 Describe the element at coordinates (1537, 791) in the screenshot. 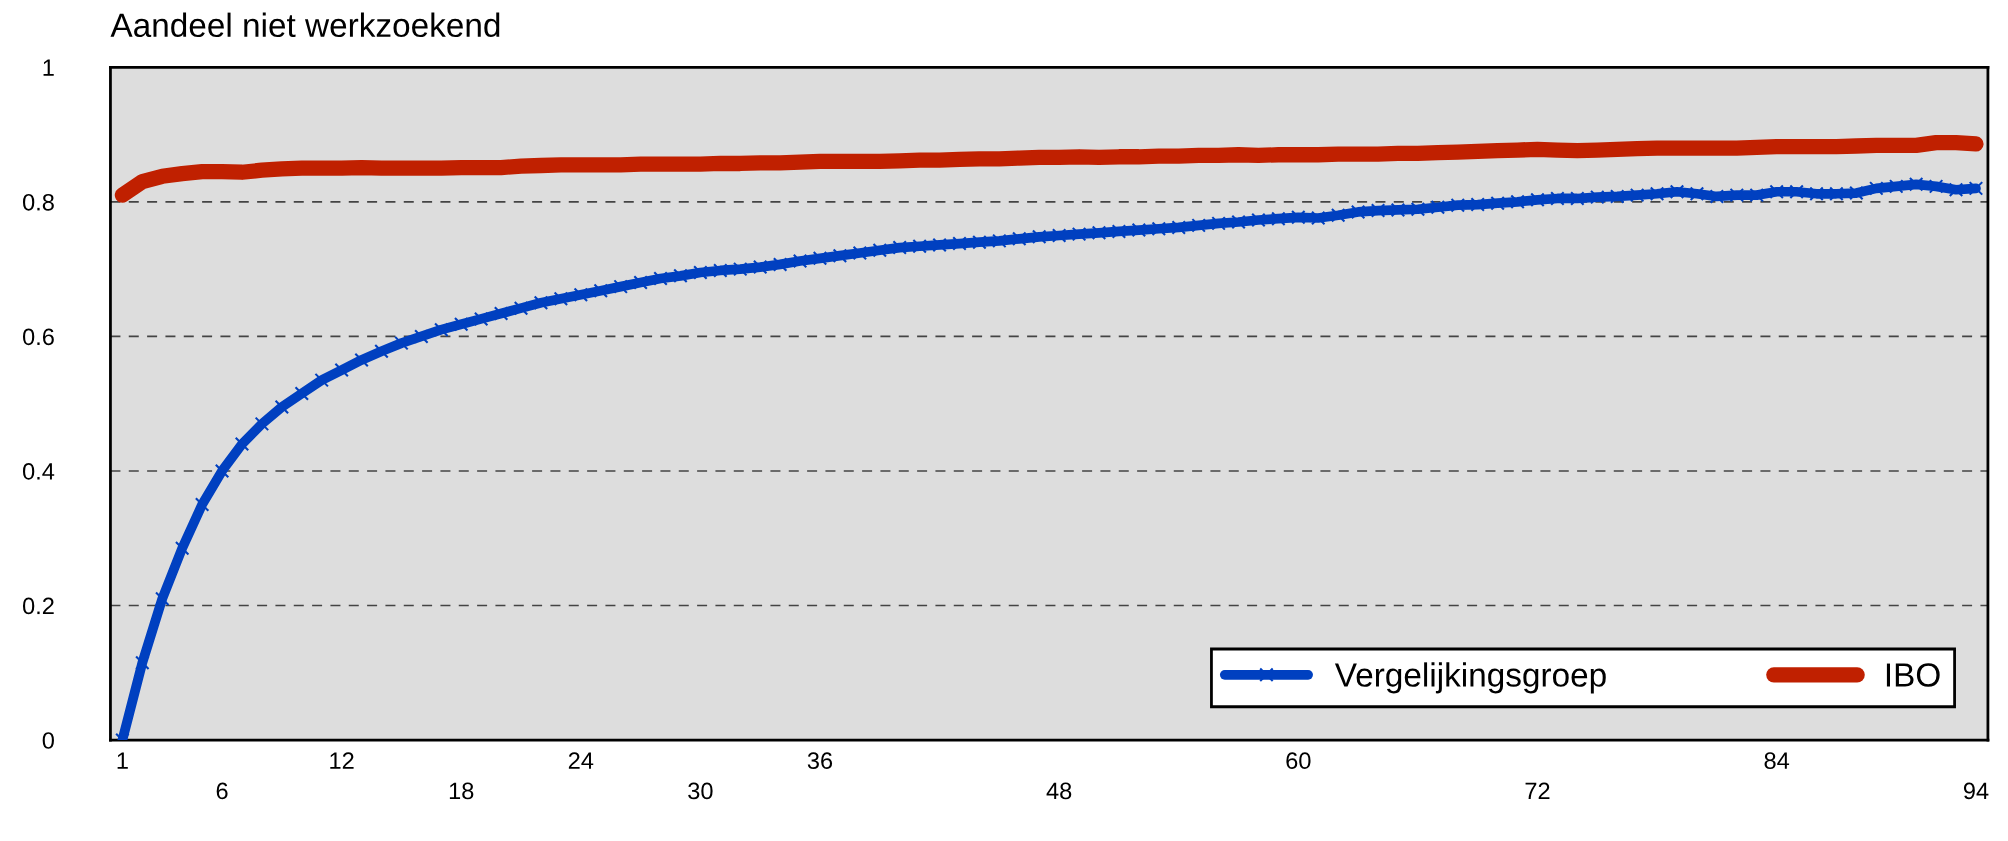

I see `x-tick-label: 72` at that location.